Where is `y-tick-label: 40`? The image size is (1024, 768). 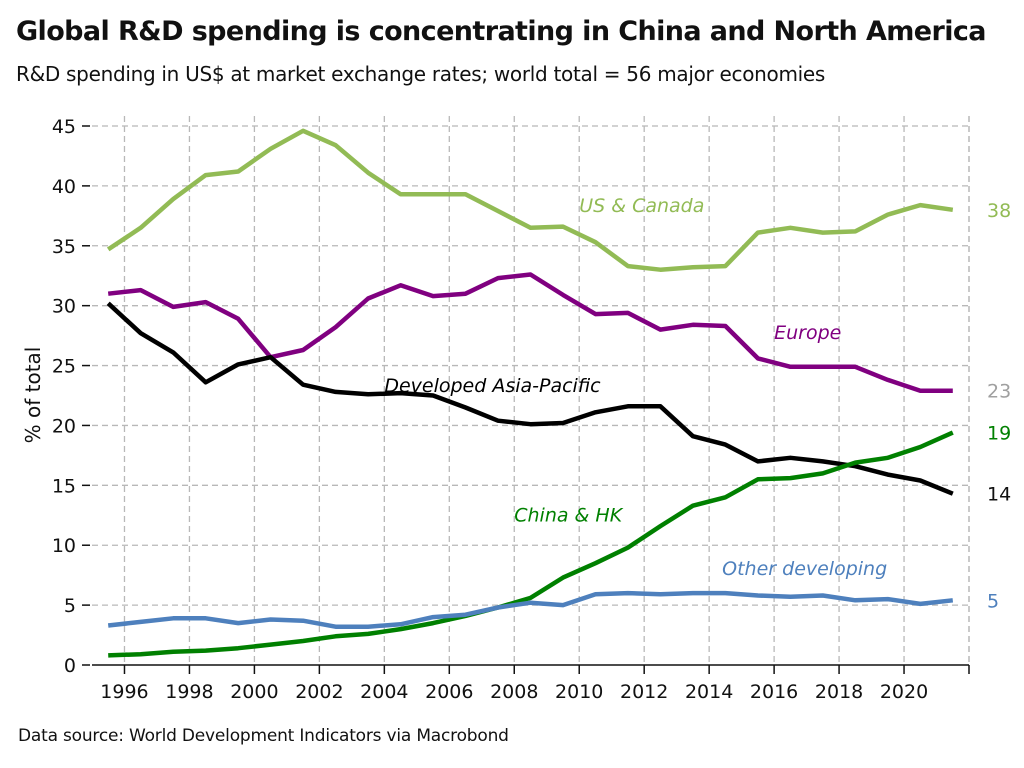 y-tick-label: 40 is located at coordinates (64, 187).